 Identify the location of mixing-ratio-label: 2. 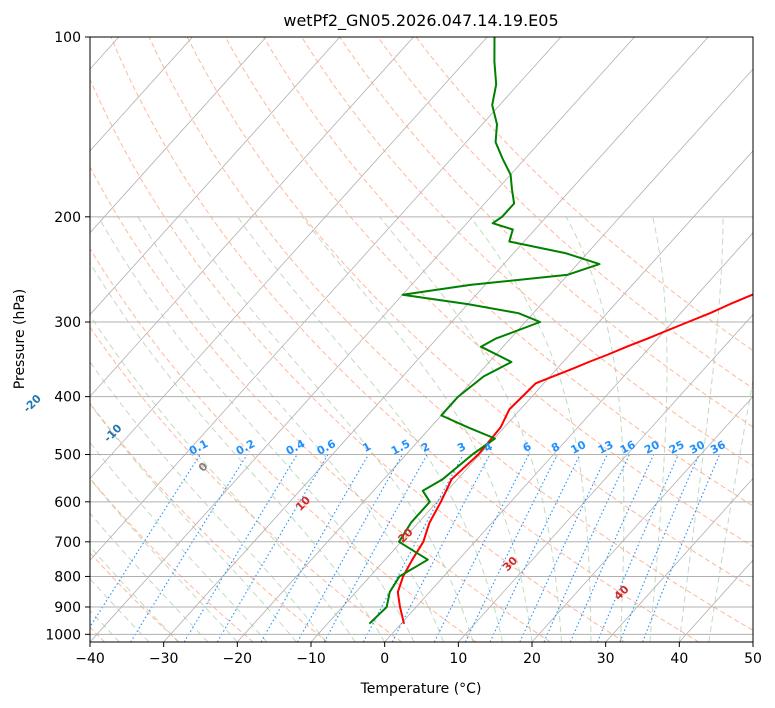
(425, 447).